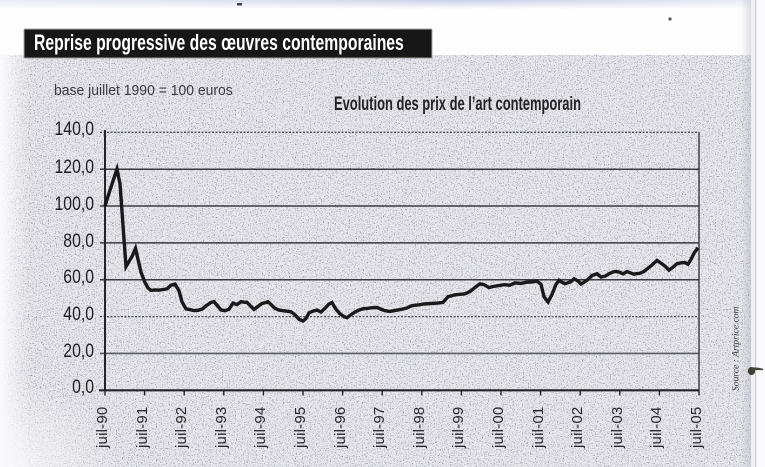 Image resolution: width=765 pixels, height=467 pixels. I want to click on svg-text: Source : Artprice.com, so click(736, 348).